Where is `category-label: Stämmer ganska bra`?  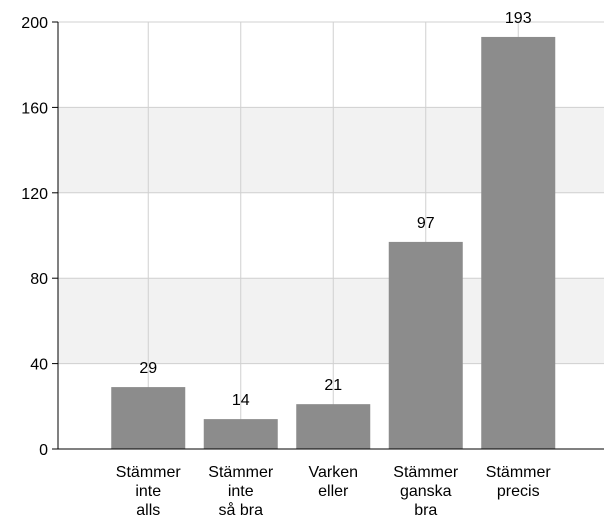
category-label: Stämmer ganska bra is located at coordinates (426, 491).